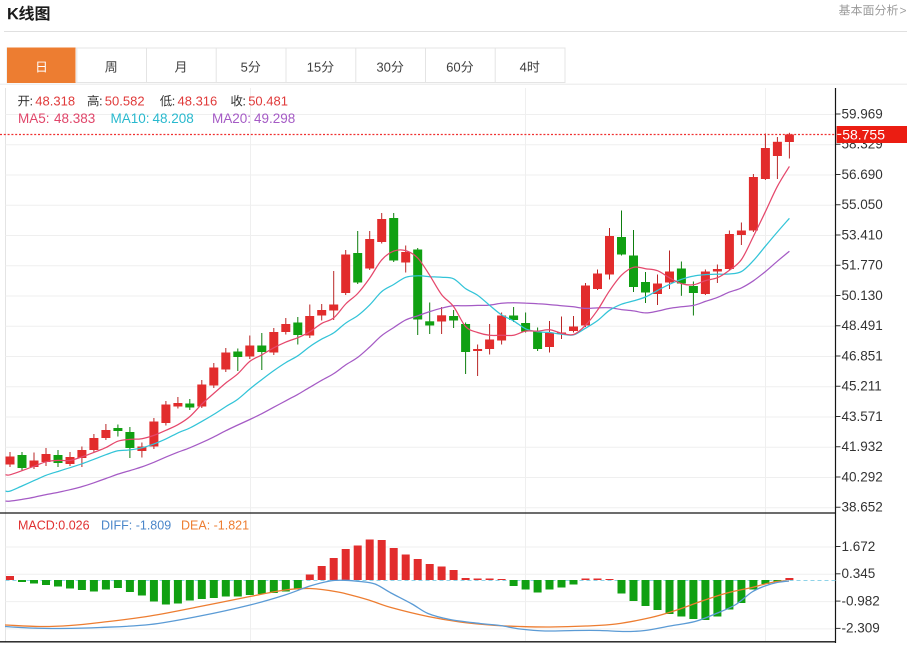  What do you see at coordinates (125, 100) in the screenshot?
I see `svg-text: 50.582` at bounding box center [125, 100].